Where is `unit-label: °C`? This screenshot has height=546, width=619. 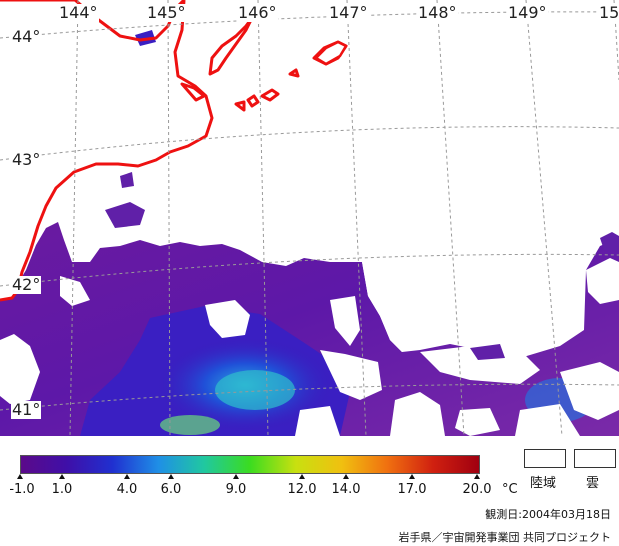
unit-label: °C is located at coordinates (510, 489).